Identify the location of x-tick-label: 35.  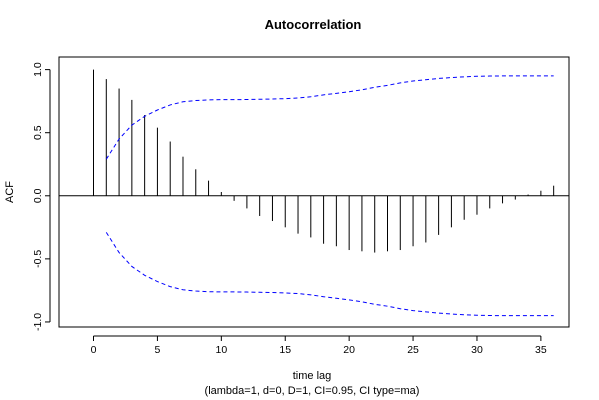
(541, 350).